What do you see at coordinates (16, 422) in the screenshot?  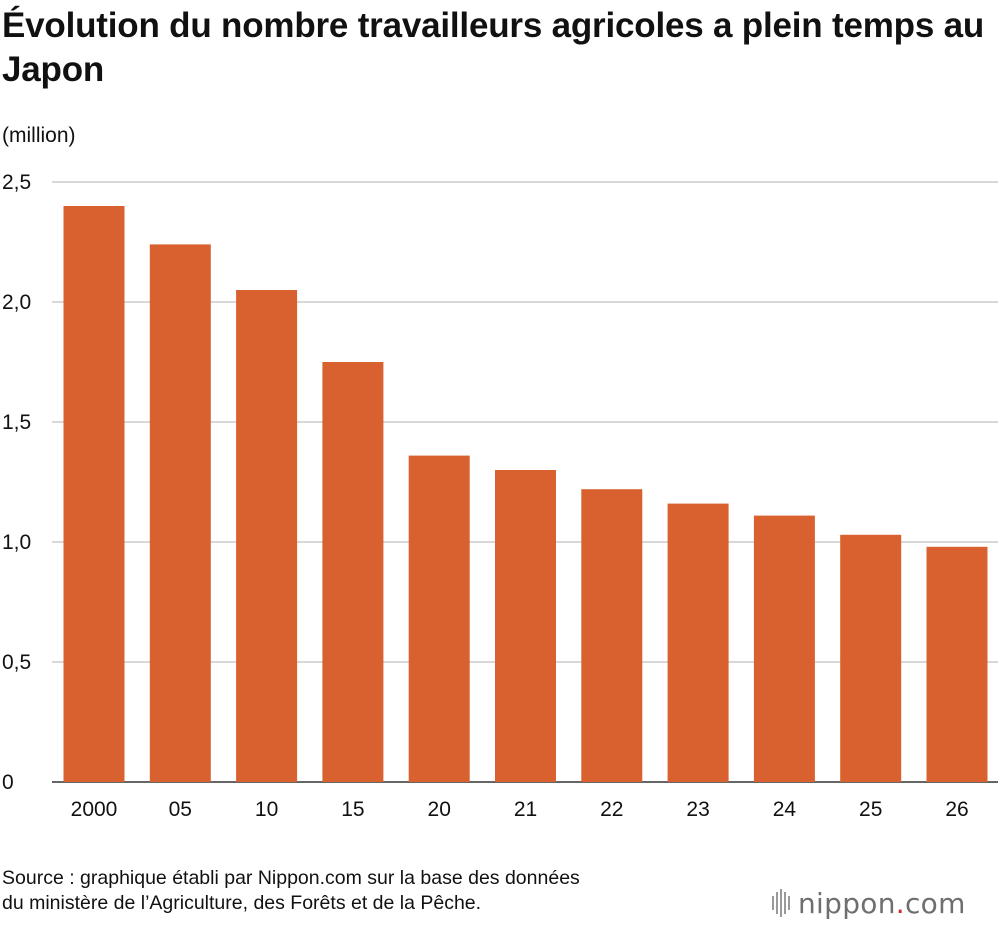 I see `y-tick-label: 1,5` at bounding box center [16, 422].